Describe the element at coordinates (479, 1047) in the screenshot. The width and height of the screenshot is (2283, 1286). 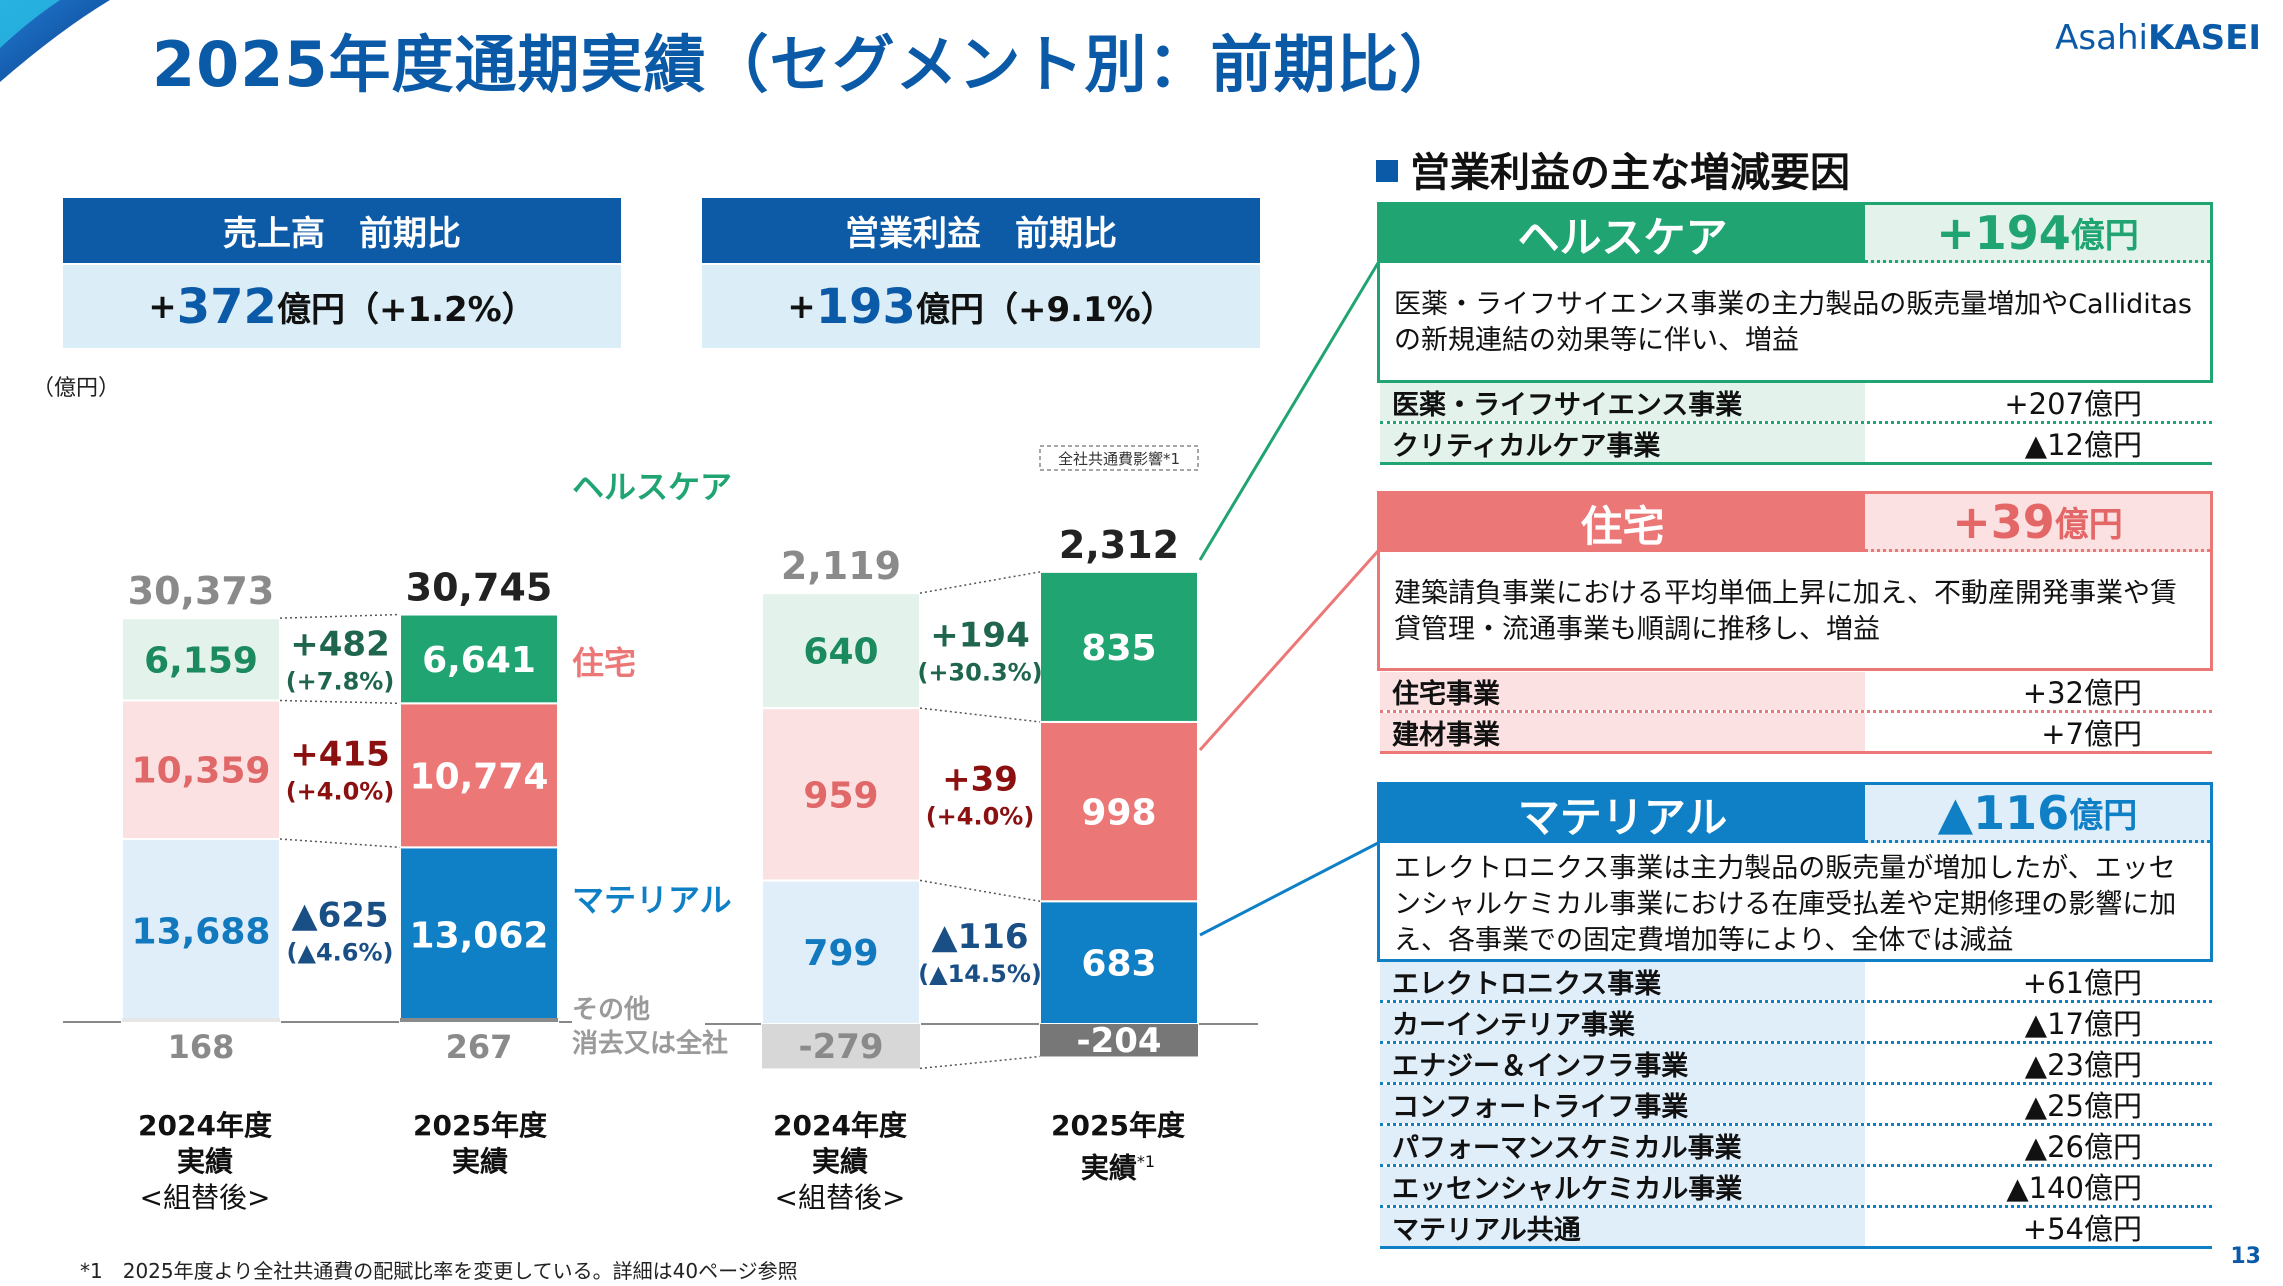
I see `bar-value-label-other: 267` at that location.